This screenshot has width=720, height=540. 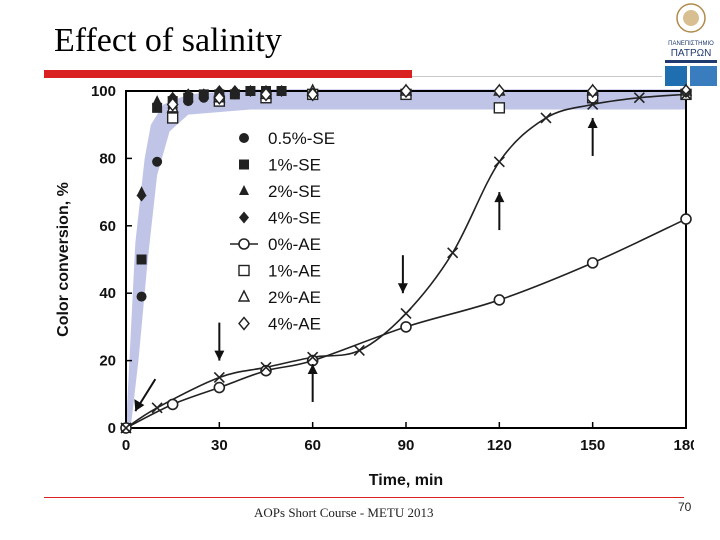 I want to click on title-underline, so click(x=228, y=74).